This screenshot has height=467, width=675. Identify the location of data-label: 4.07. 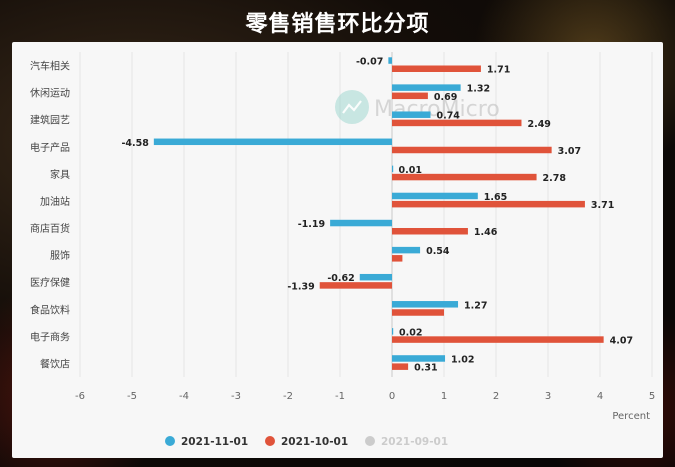
(621, 341).